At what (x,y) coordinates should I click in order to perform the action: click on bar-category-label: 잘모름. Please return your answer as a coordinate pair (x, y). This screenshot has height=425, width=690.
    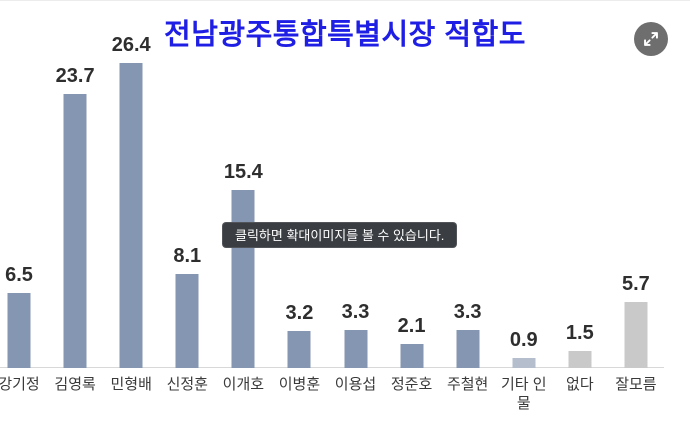
    Looking at the image, I should click on (636, 384).